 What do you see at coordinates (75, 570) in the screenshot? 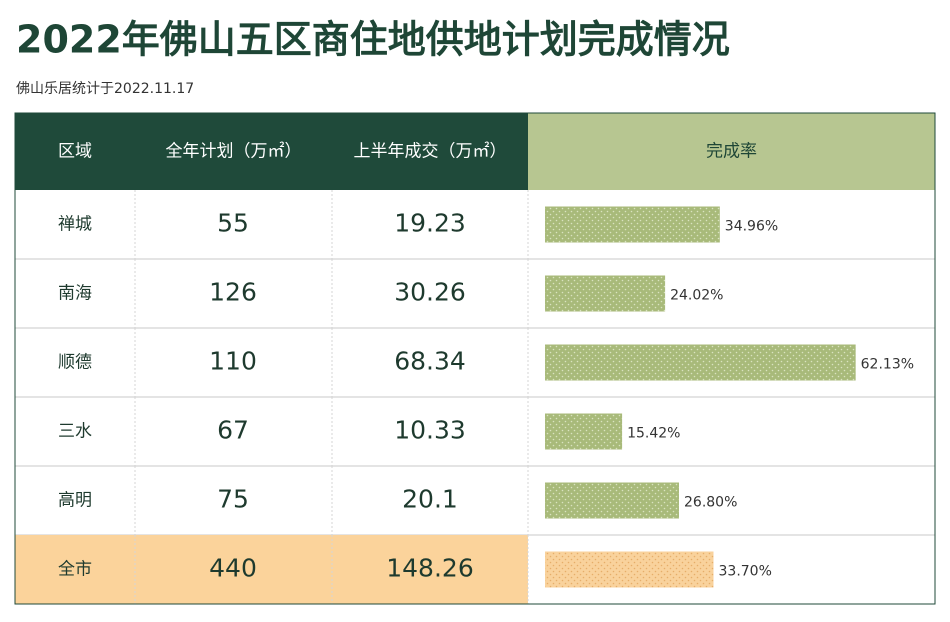
I see `region: 全市` at bounding box center [75, 570].